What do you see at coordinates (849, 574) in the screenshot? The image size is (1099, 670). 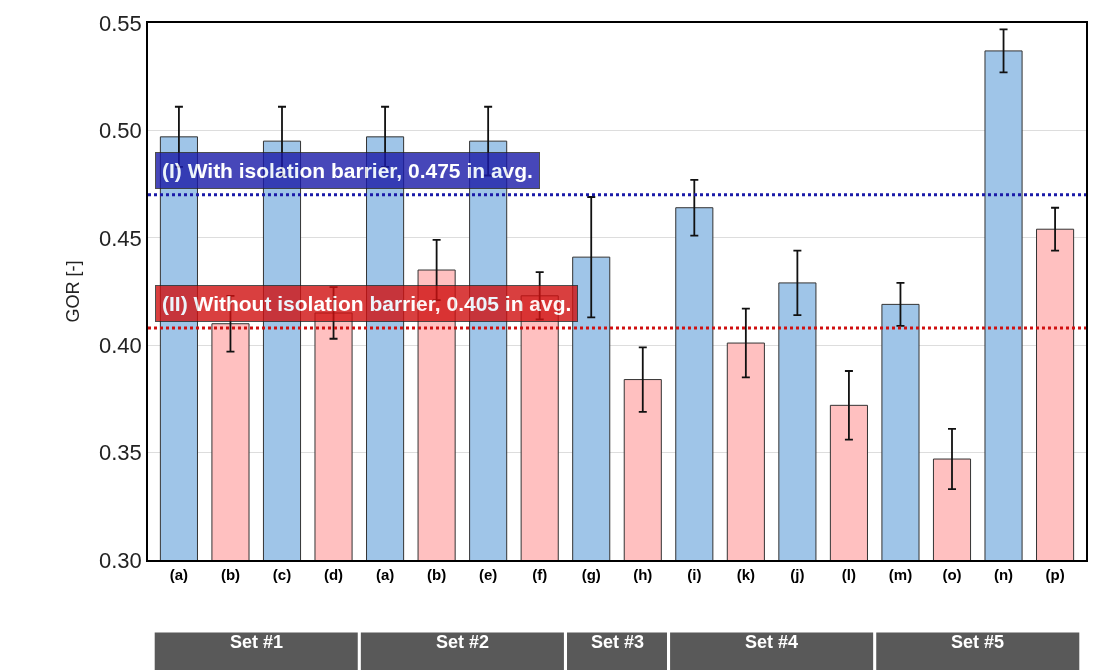 I see `x-tick-label: (l)` at bounding box center [849, 574].